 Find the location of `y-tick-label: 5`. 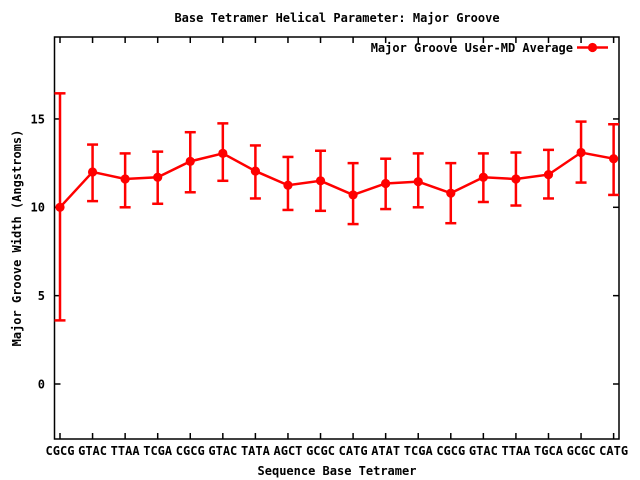

y-tick-label: 5 is located at coordinates (41, 296).